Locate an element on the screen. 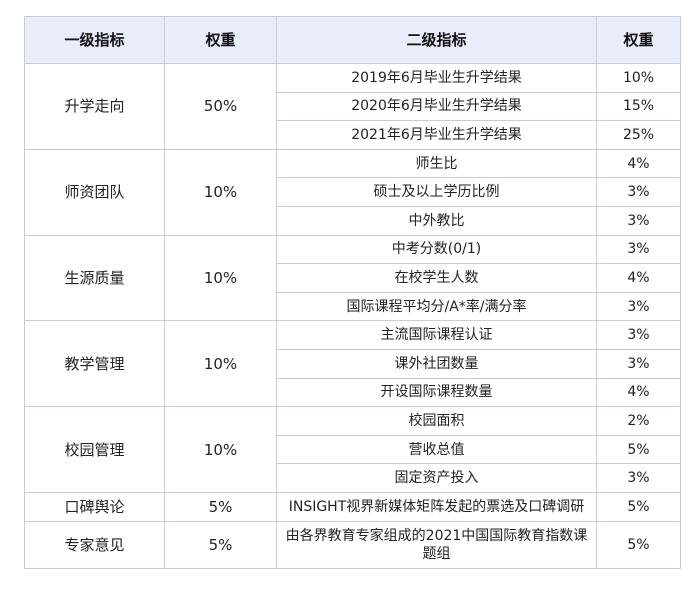 The height and width of the screenshot is (597, 700). table-row: 教学管理 10% 主流国际课程认证 3% is located at coordinates (352, 364).